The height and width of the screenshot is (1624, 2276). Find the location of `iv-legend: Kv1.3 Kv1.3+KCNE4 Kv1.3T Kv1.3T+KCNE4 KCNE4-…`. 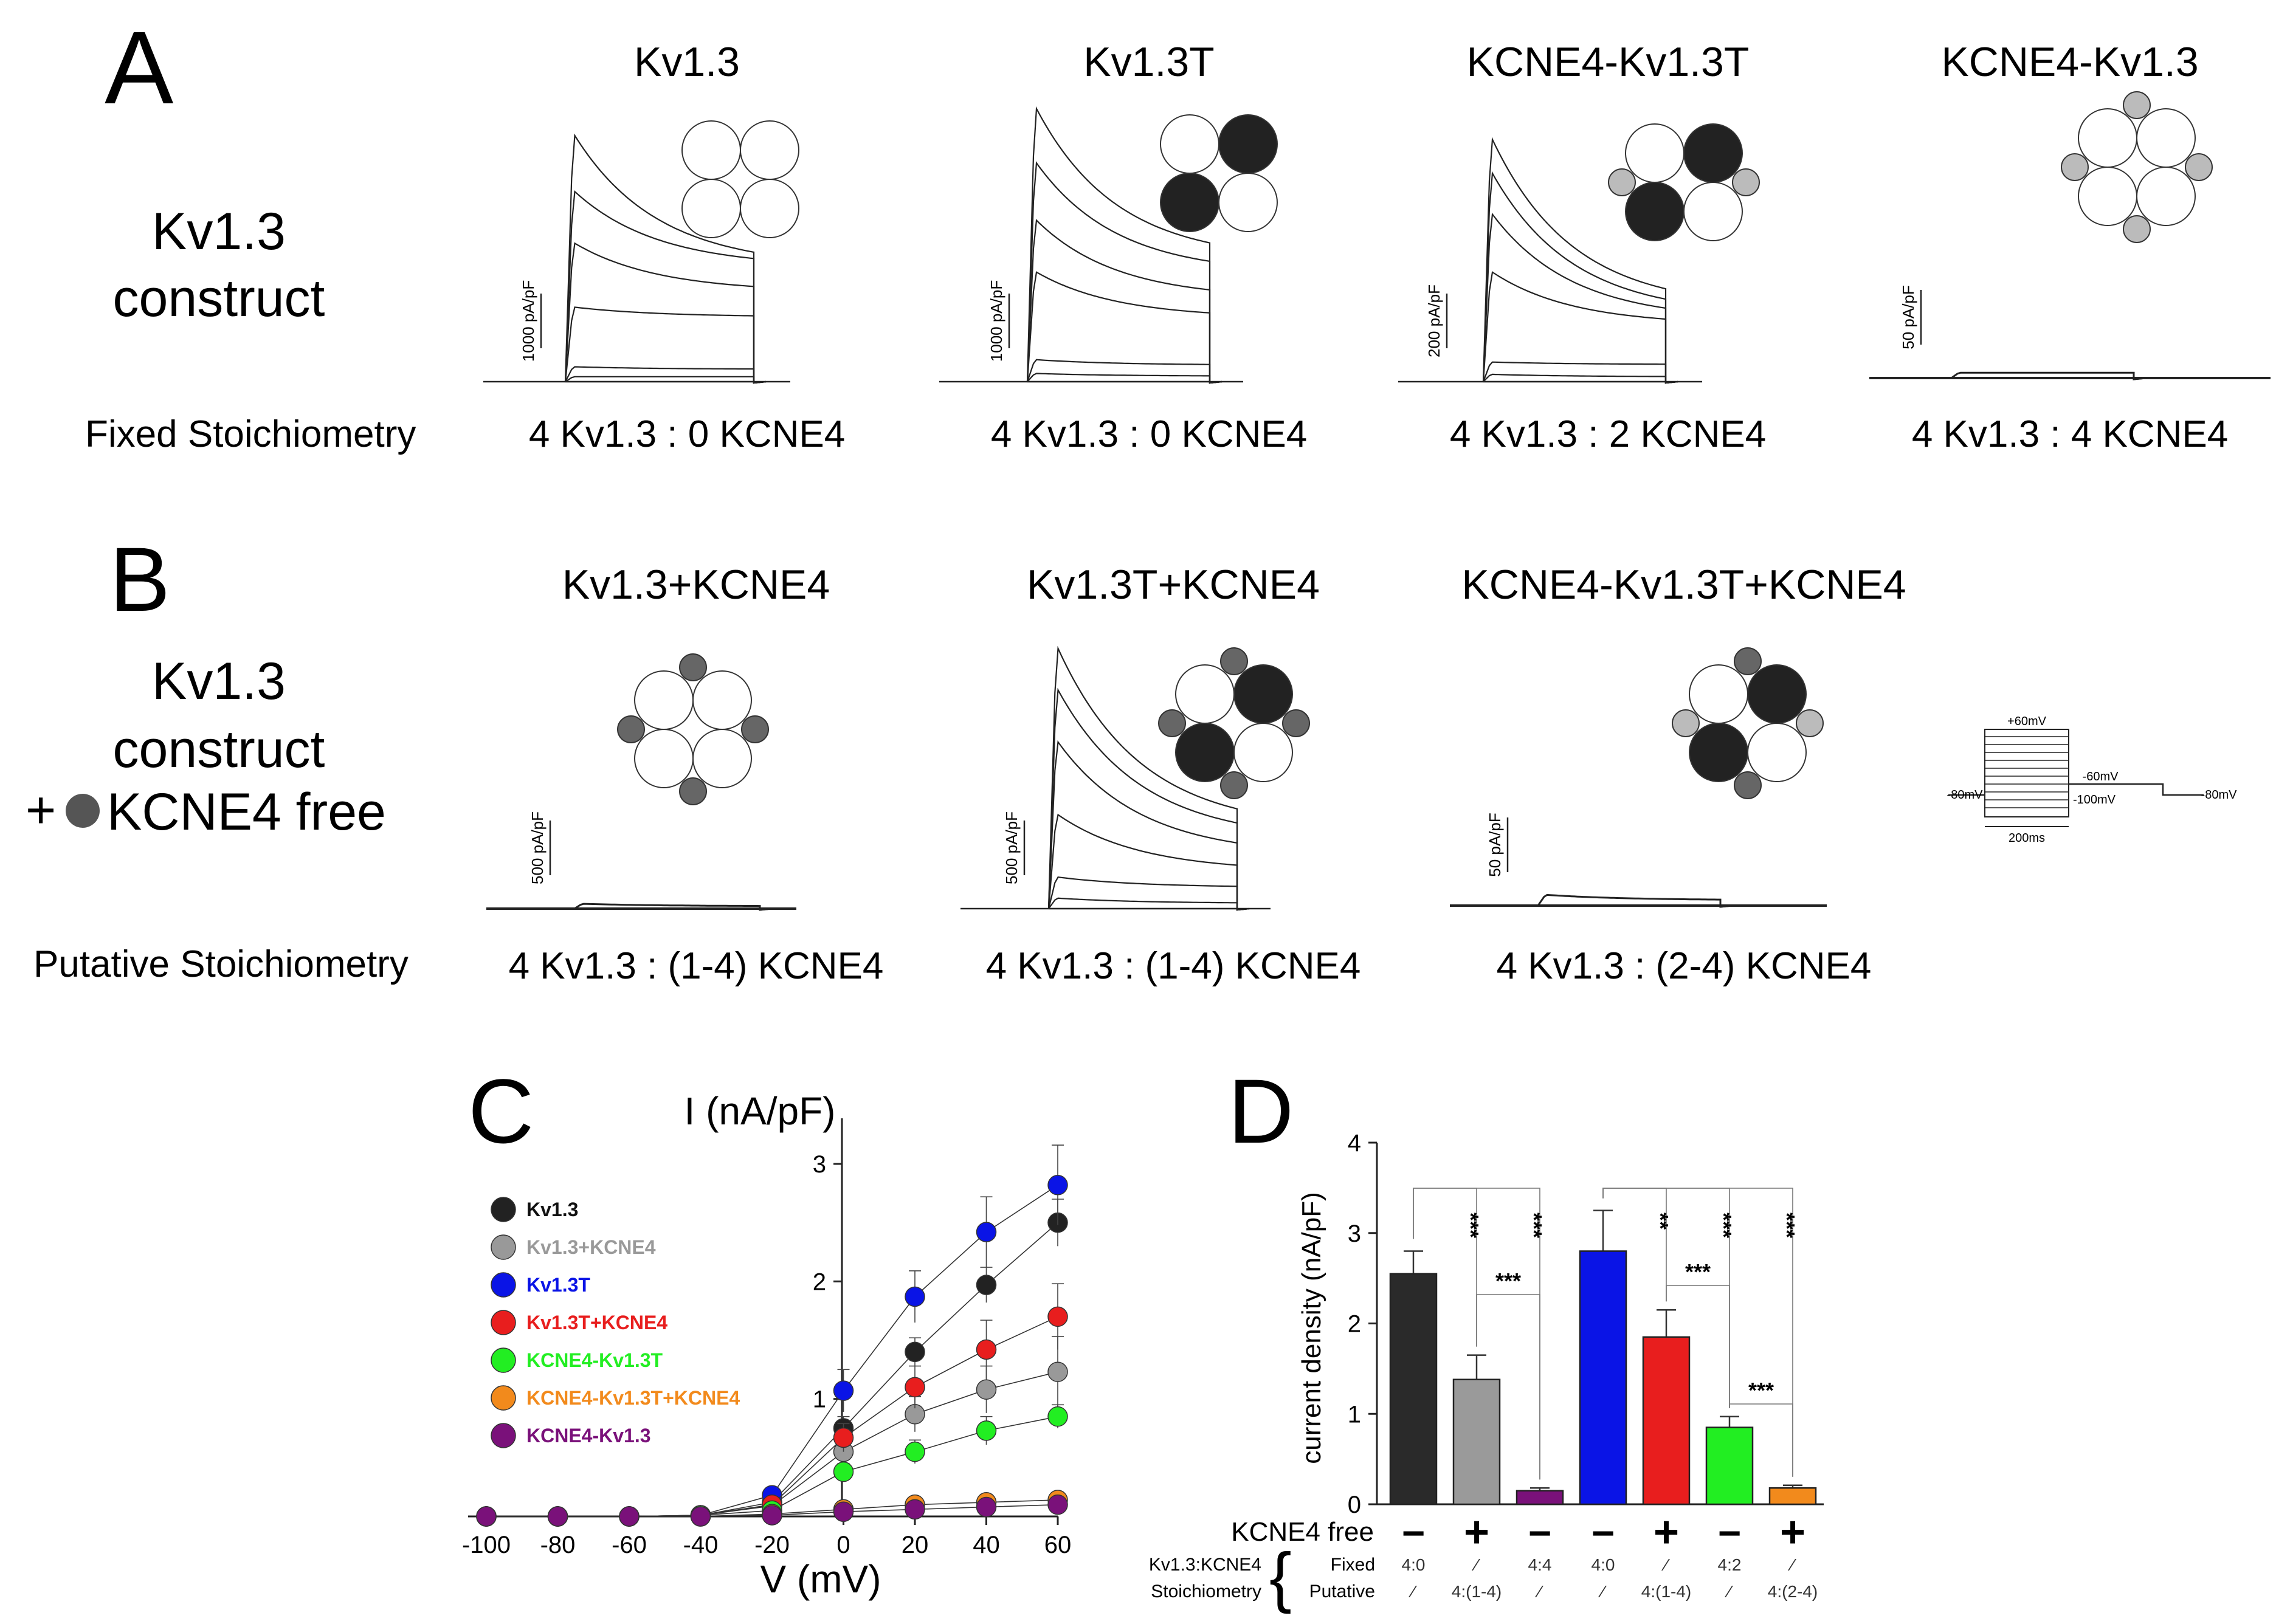

iv-legend: Kv1.3 Kv1.3+KCNE4 Kv1.3T Kv1.3T+KCNE4 KCNE4-… is located at coordinates (615, 1322).